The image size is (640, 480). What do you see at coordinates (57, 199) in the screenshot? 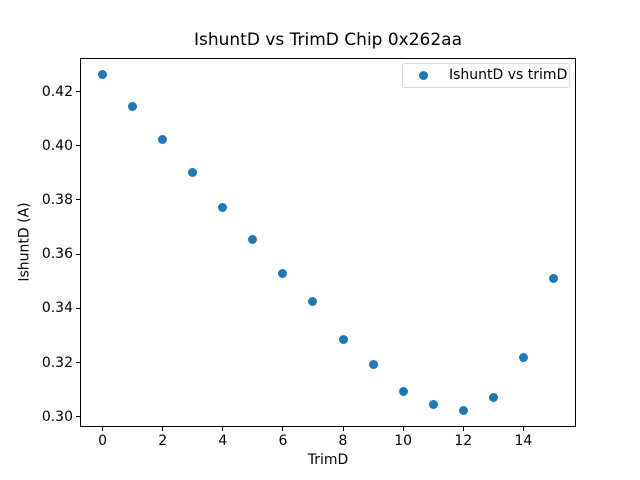
I see `y-tick-label: 0.38` at bounding box center [57, 199].